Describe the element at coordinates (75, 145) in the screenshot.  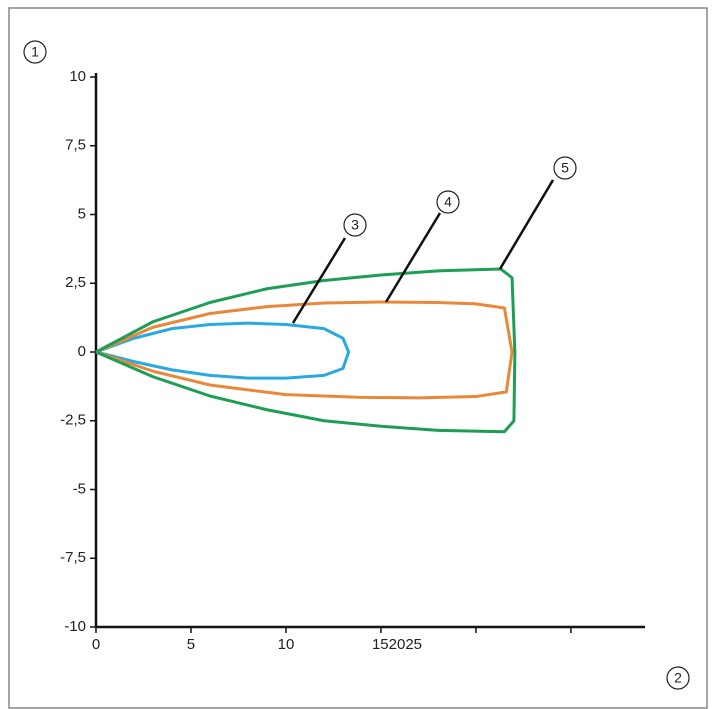
I see `y-tick-label: 7,5` at that location.